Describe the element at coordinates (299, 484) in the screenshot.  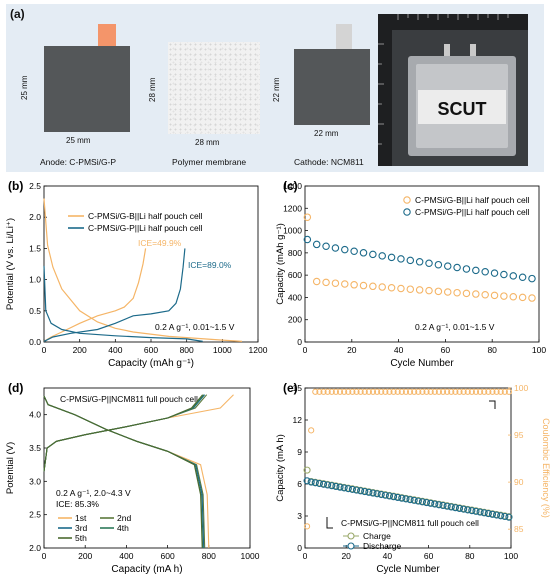
I see `y-tick-label: 6` at that location.